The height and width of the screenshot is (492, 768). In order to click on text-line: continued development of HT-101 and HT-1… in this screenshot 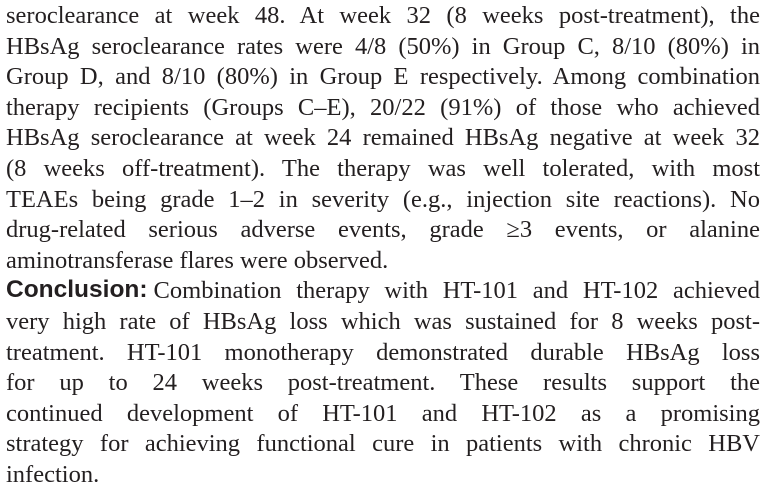, I will do `click(383, 413)`.